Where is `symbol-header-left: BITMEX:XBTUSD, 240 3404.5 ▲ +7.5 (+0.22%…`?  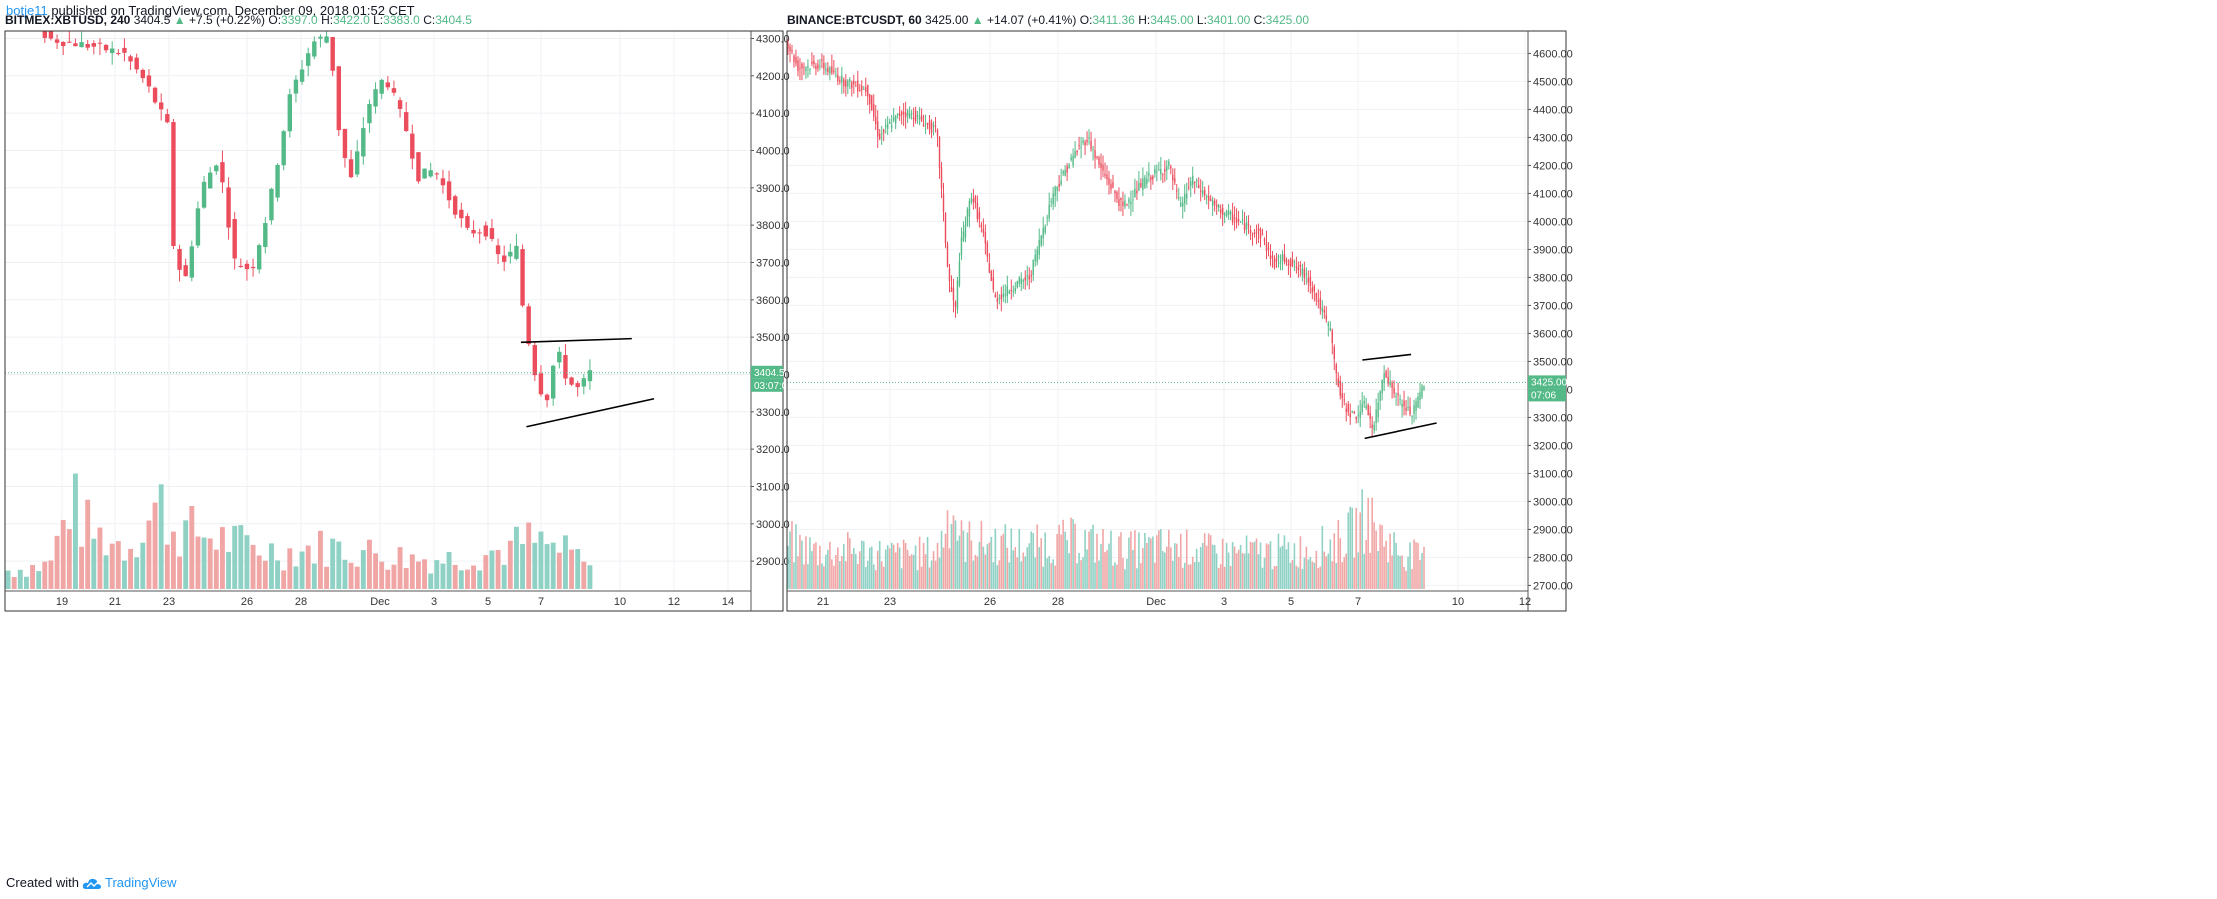 symbol-header-left: BITMEX:XBTUSD, 240 3404.5 ▲ +7.5 (+0.22%… is located at coordinates (238, 20).